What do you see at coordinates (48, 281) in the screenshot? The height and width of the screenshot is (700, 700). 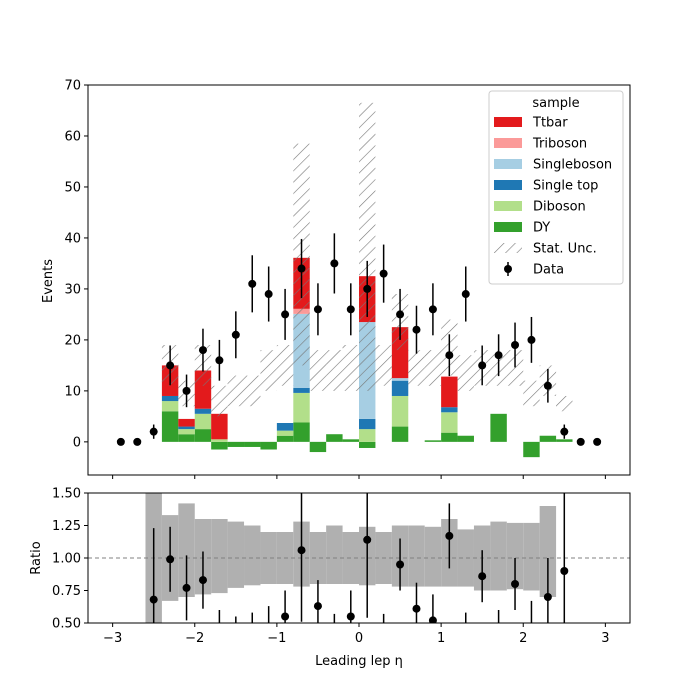 I see `main-y-axis-label: Events` at bounding box center [48, 281].